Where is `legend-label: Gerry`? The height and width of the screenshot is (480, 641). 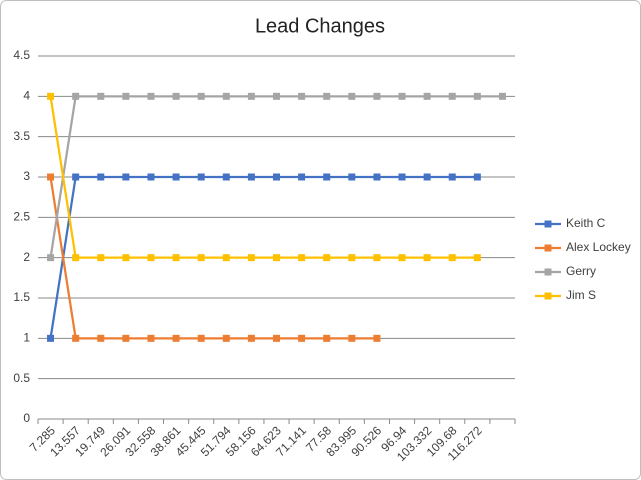 legend-label: Gerry is located at coordinates (581, 271).